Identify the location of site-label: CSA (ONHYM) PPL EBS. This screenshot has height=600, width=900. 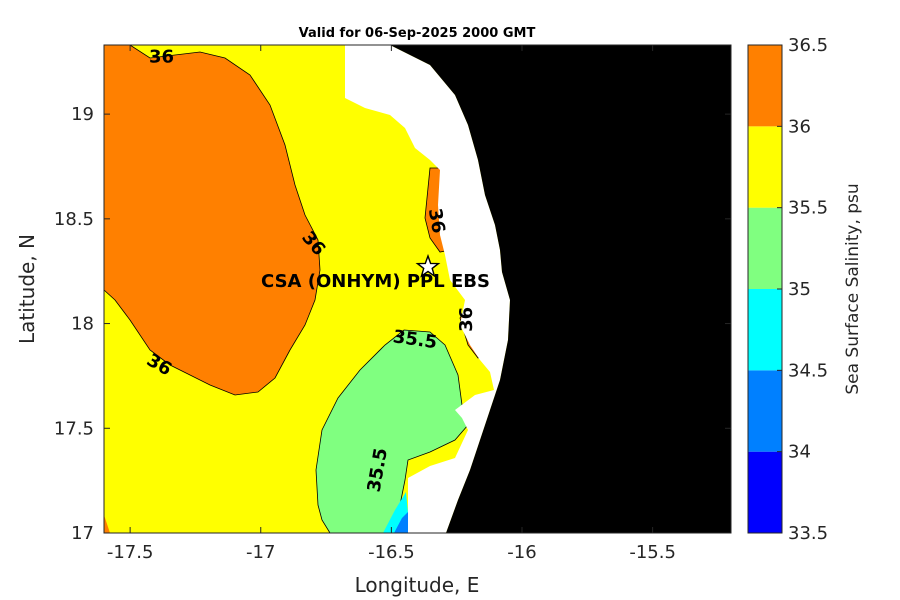
(375, 281).